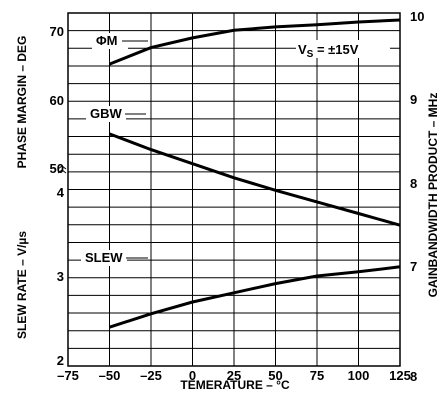 Image resolution: width=443 pixels, height=395 pixels. What do you see at coordinates (359, 375) in the screenshot?
I see `x-tick-label: 100` at bounding box center [359, 375].